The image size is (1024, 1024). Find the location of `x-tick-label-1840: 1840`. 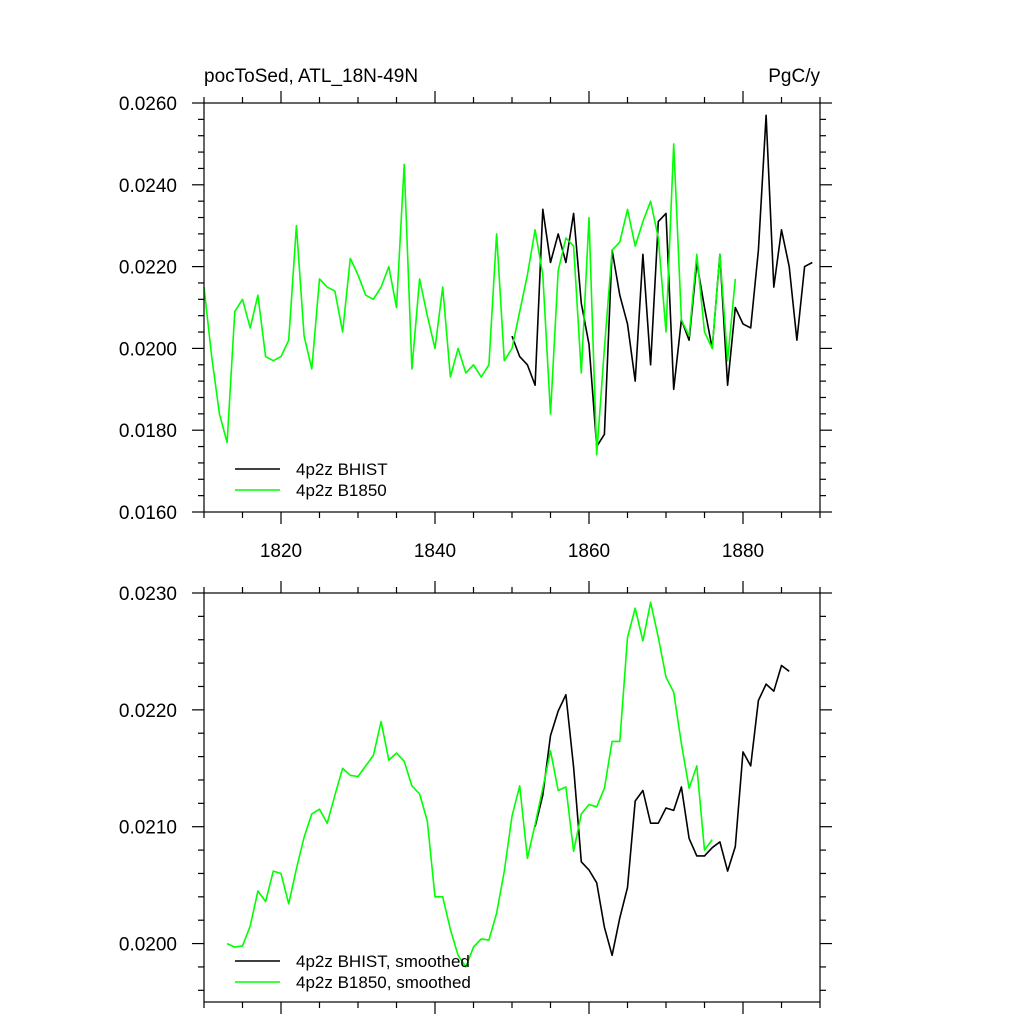

x-tick-label-1840: 1840 is located at coordinates (435, 551).